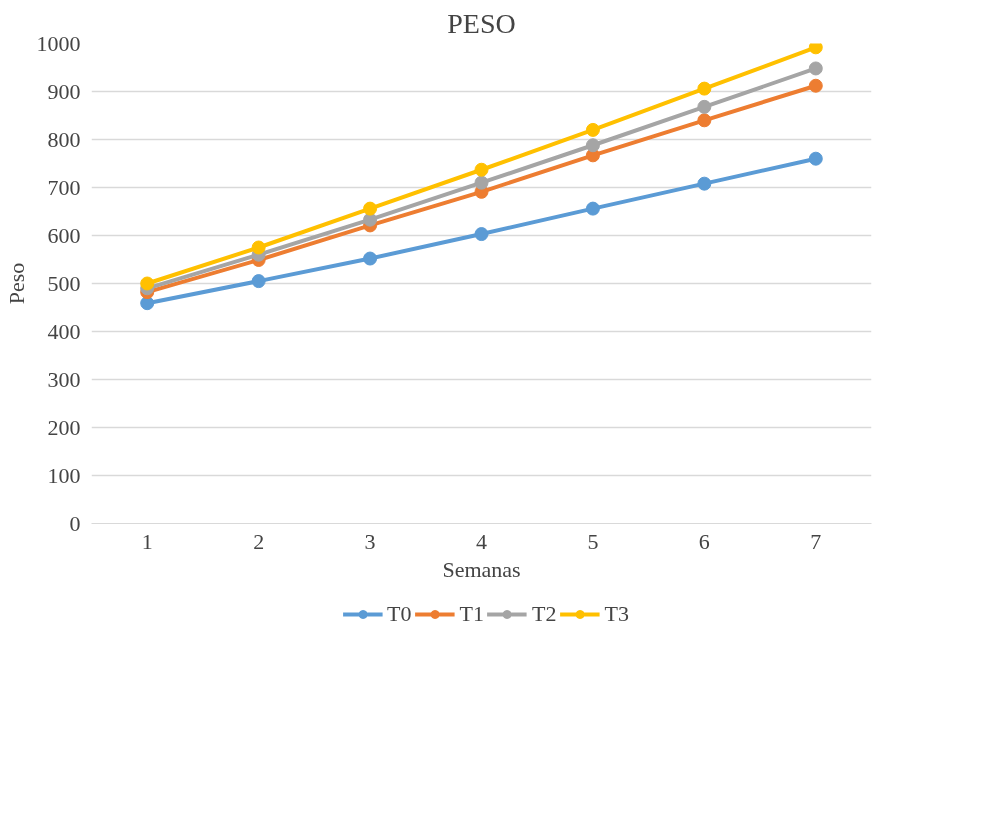 This screenshot has height=837, width=1006. Describe the element at coordinates (64, 139) in the screenshot. I see `y-tick-label: 800` at that location.